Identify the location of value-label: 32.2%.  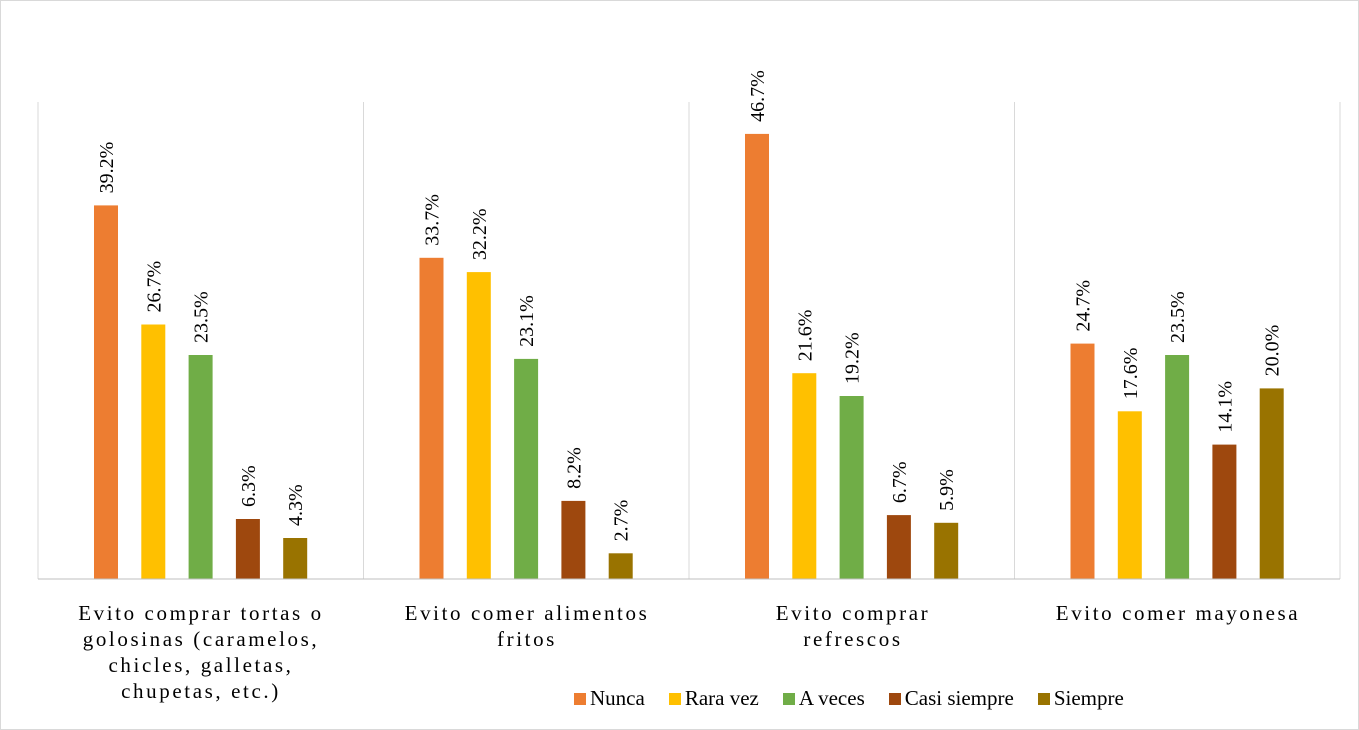
(480, 234).